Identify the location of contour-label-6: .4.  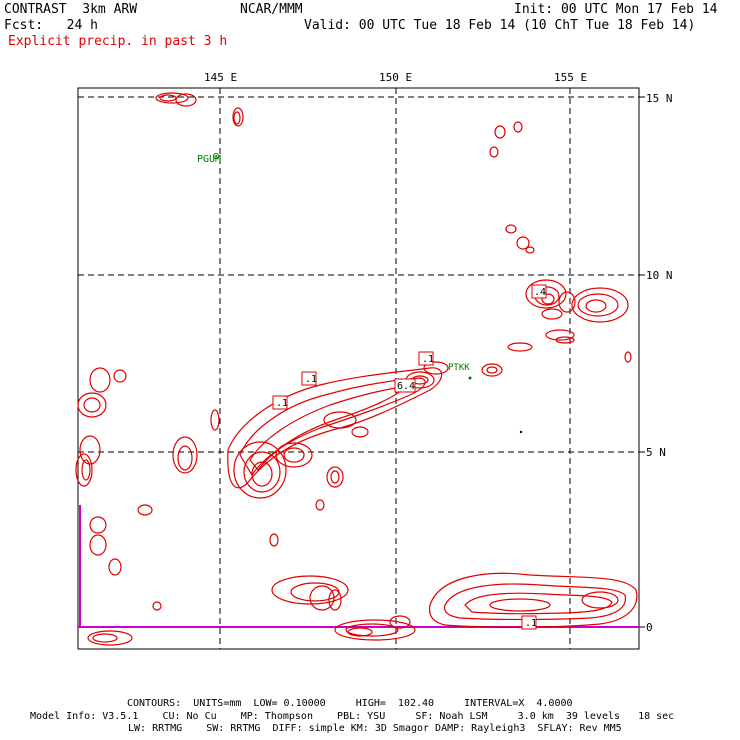
(539, 291).